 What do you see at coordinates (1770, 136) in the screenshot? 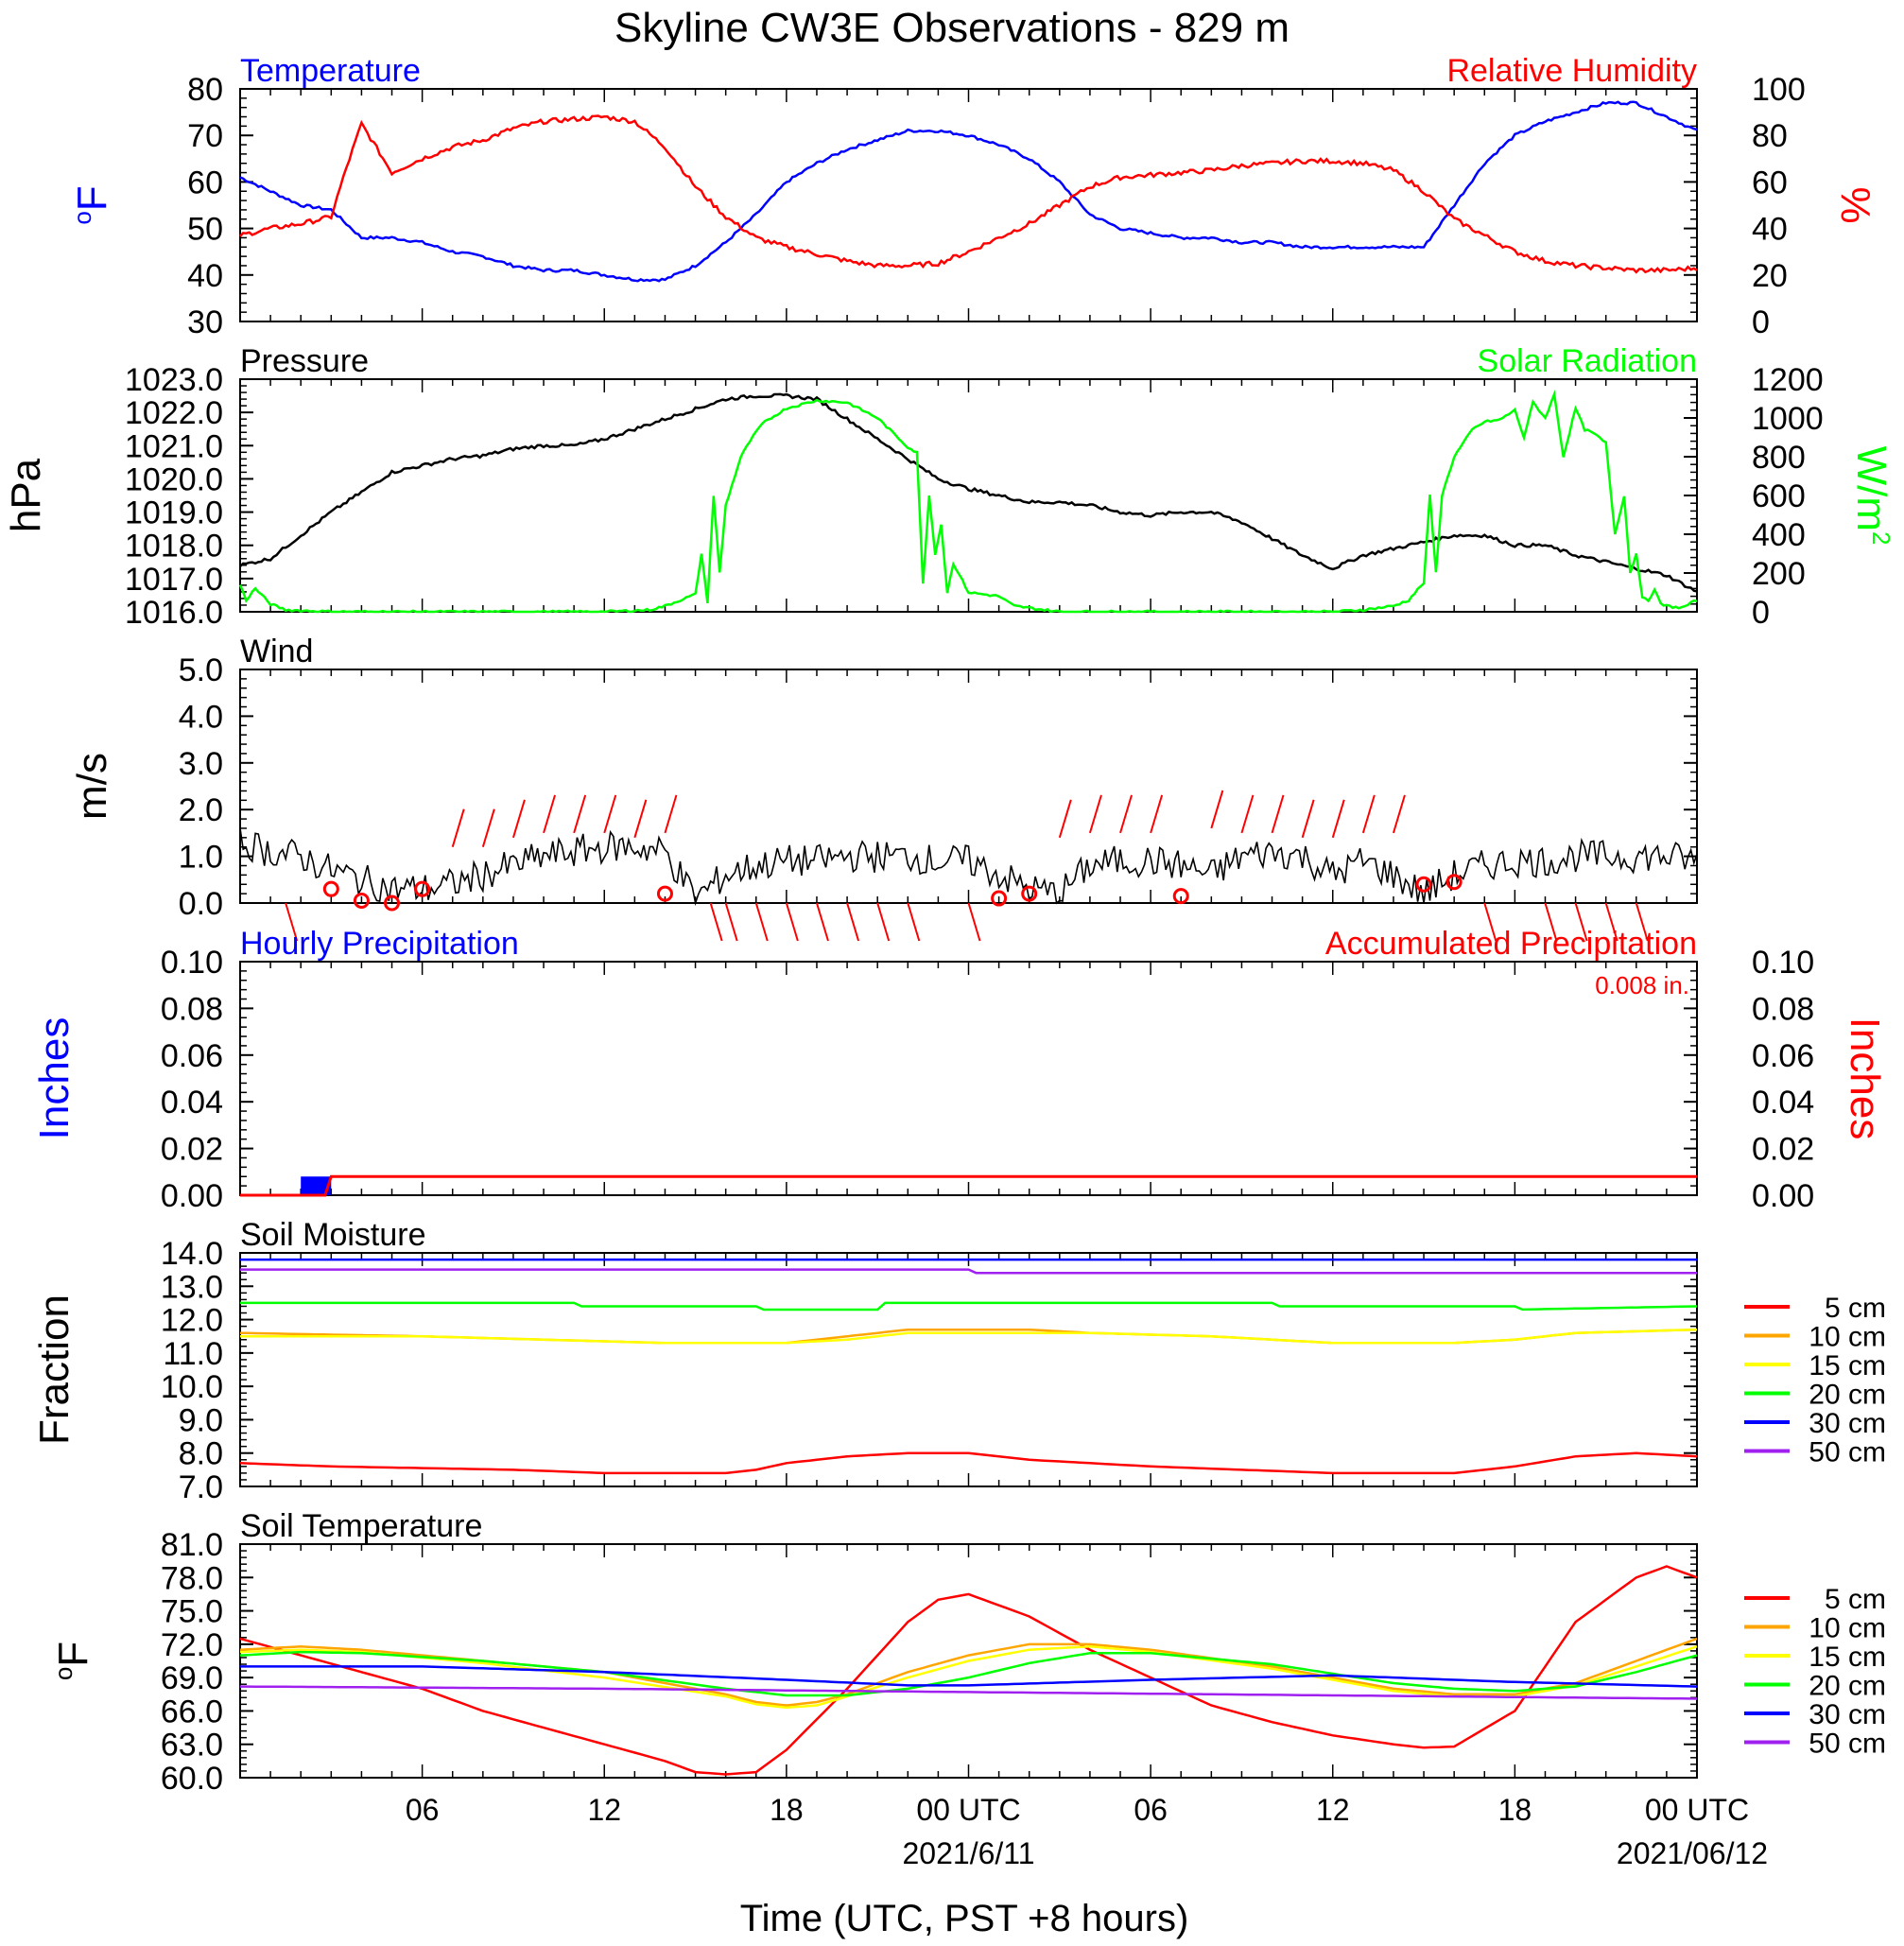
I see `y-right-tick-label: 80` at bounding box center [1770, 136].